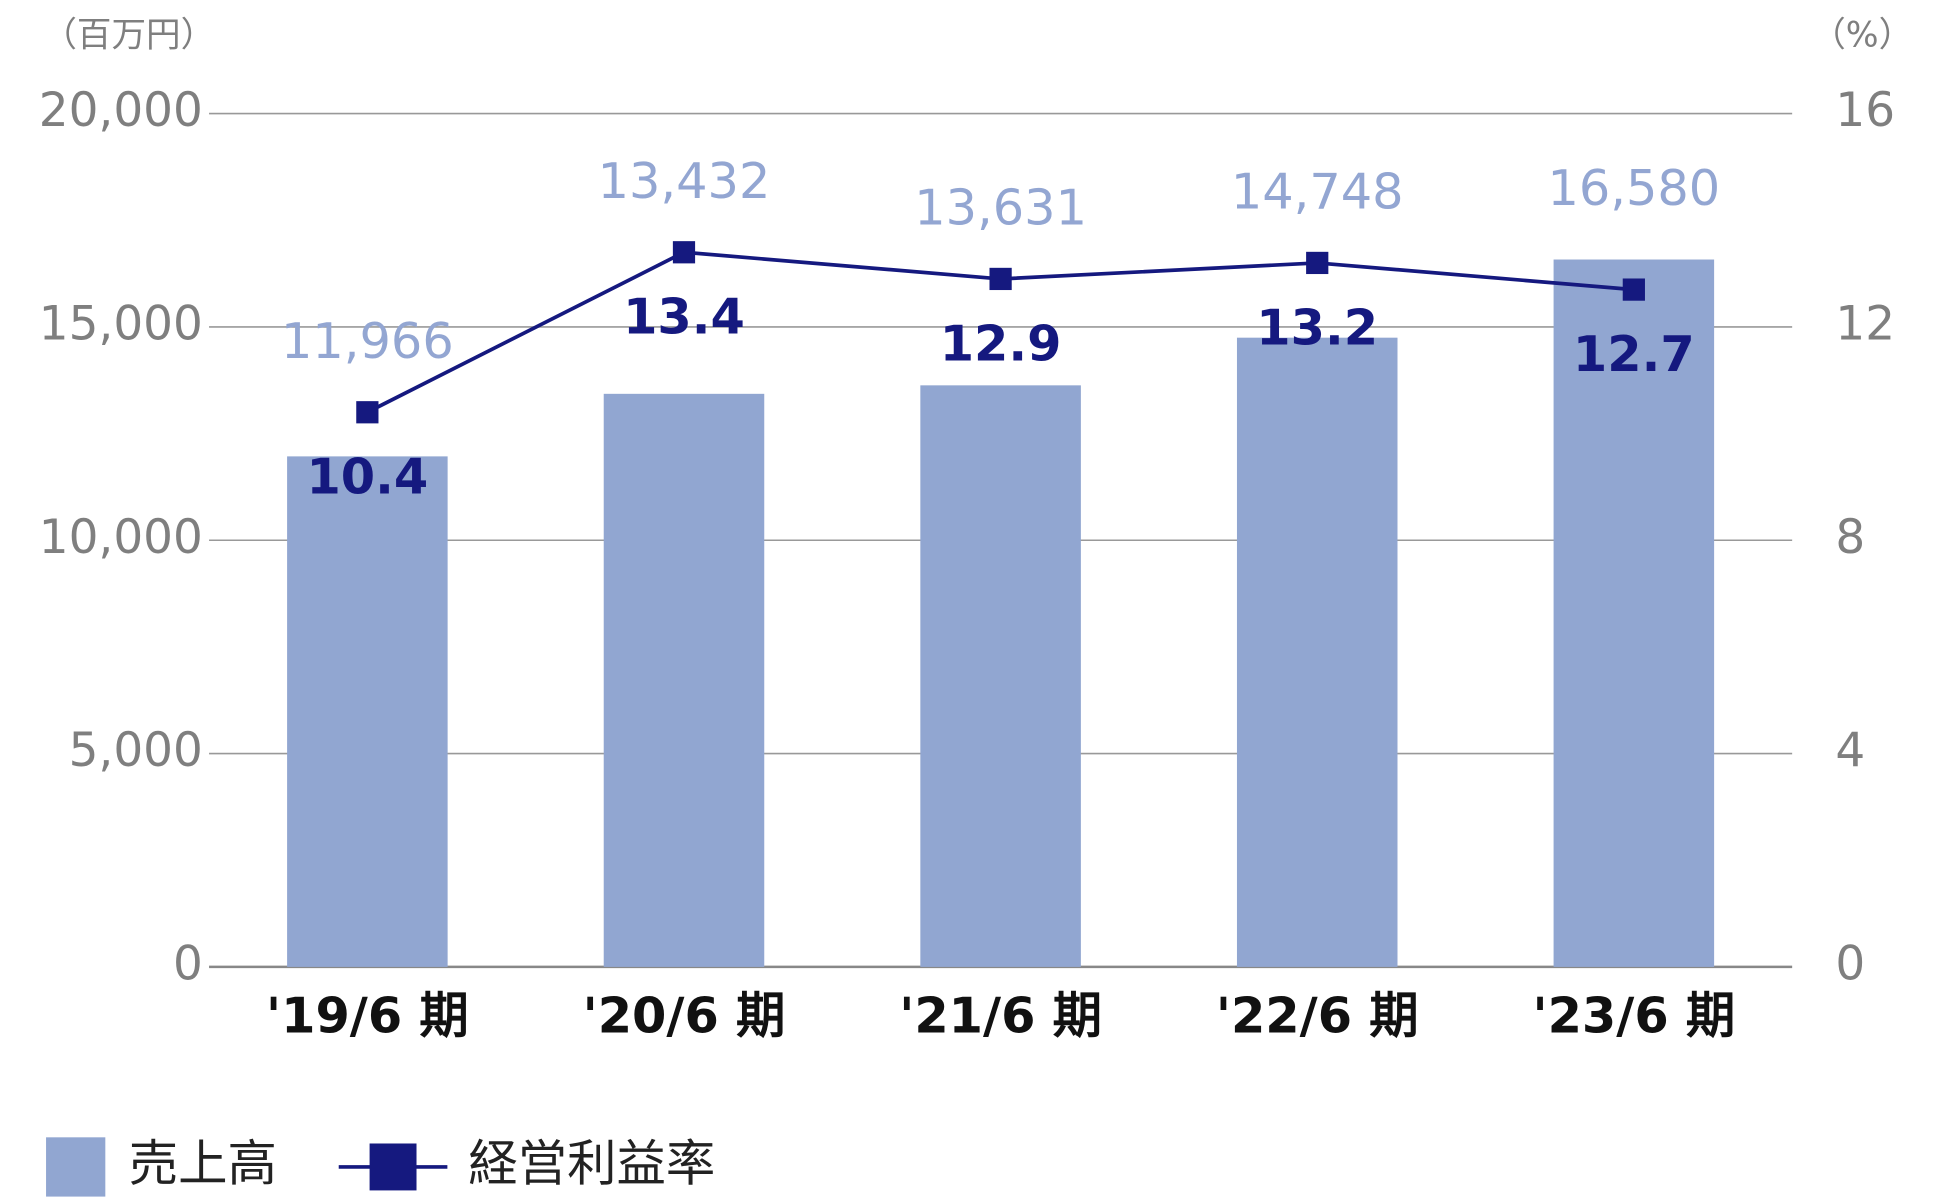 The height and width of the screenshot is (1204, 1937). I want to click on y-tick-label: 15,000, so click(121, 323).